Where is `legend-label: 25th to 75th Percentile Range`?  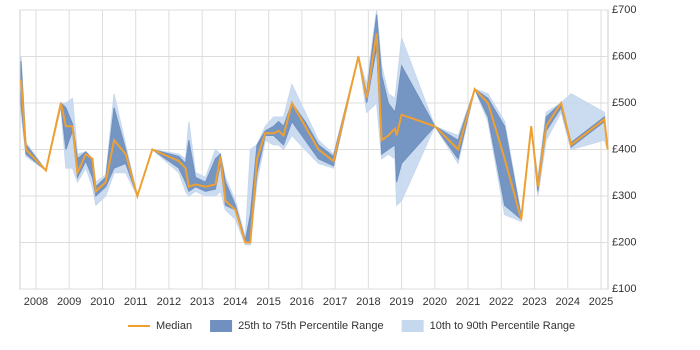
legend-label: 25th to 75th Percentile Range is located at coordinates (311, 326).